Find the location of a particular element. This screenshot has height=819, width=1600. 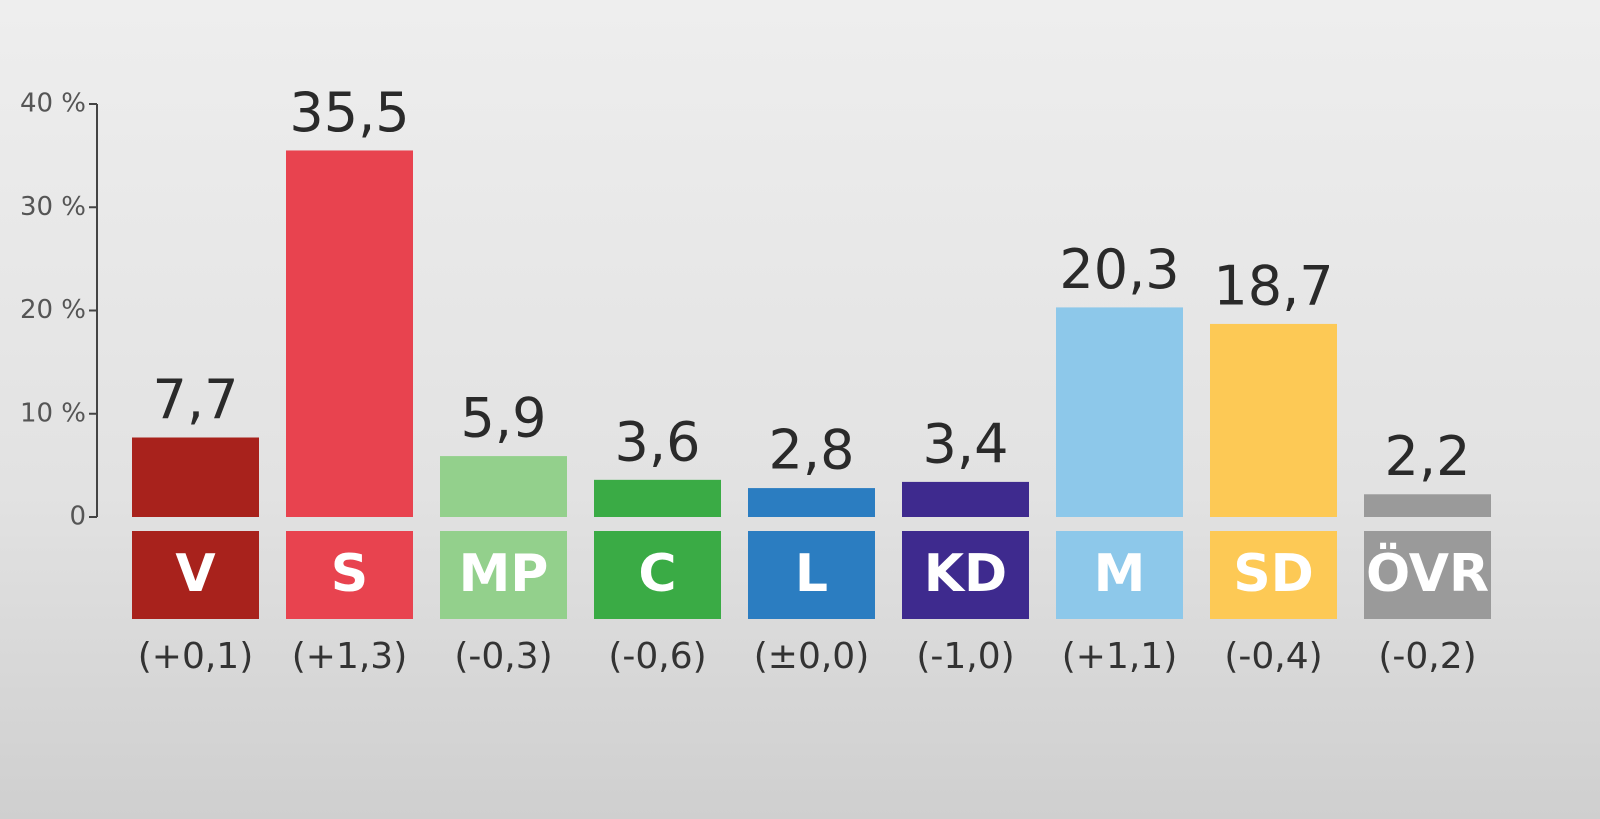

value-label: 3,6 is located at coordinates (658, 441).